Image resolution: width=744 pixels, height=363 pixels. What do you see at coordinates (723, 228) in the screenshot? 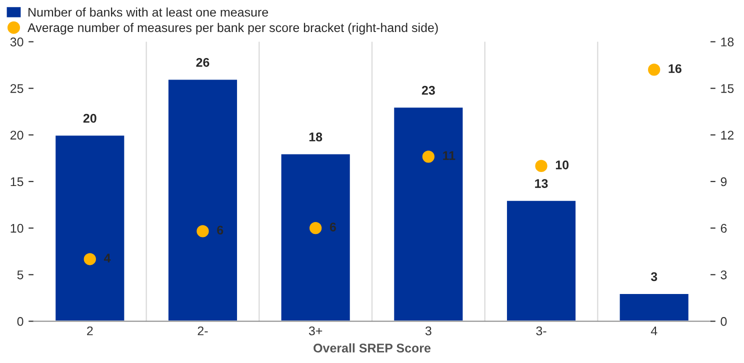
I see `y2-tick-label: 6` at bounding box center [723, 228].